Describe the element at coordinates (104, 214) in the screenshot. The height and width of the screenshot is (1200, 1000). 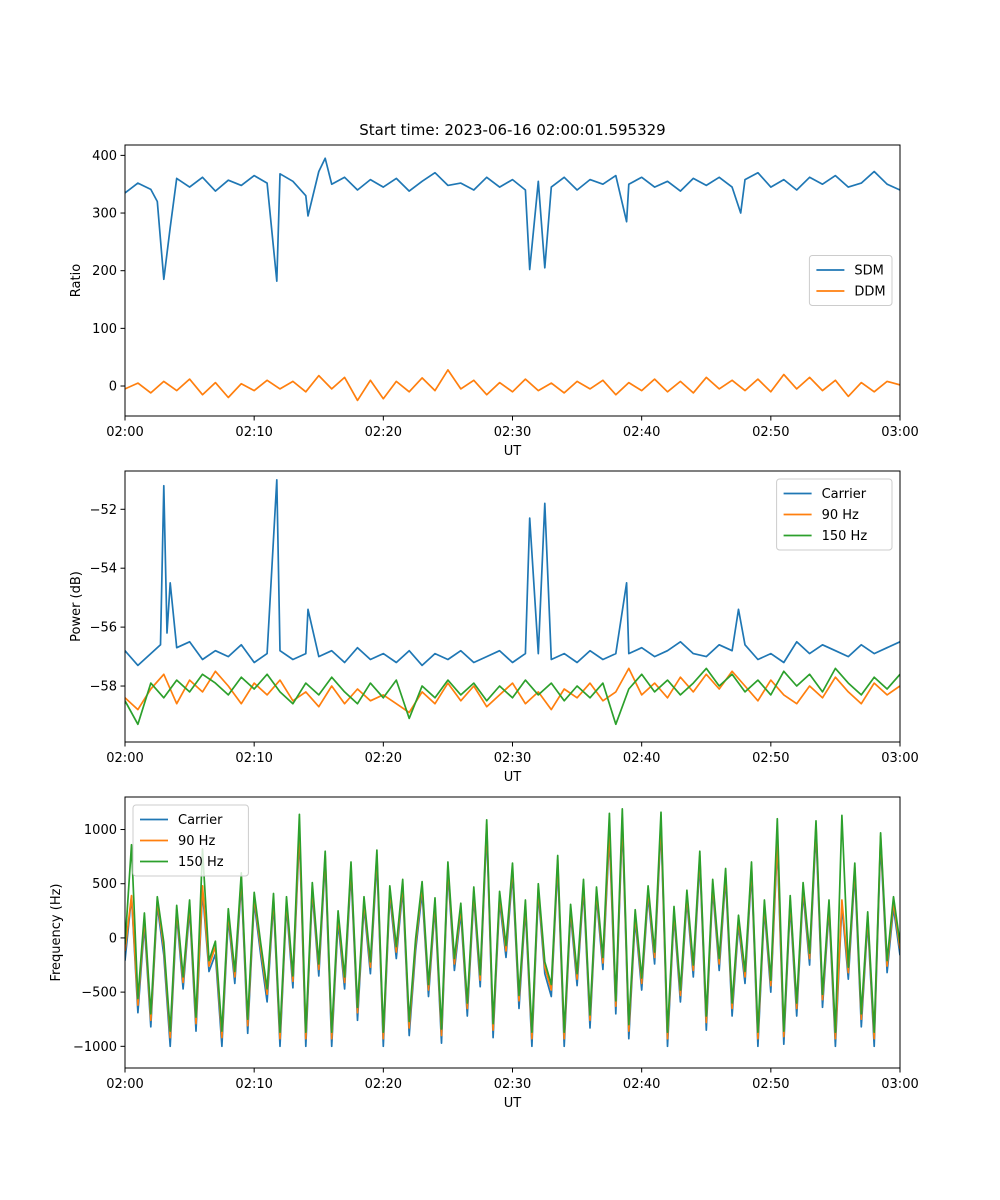
I see `y-tick-label: 300` at that location.